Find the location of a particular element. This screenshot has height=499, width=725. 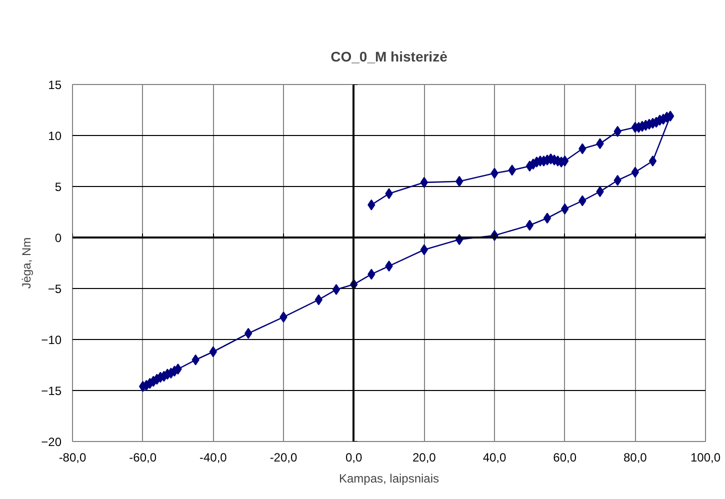

x-tick-label: 100,0 is located at coordinates (705, 457).